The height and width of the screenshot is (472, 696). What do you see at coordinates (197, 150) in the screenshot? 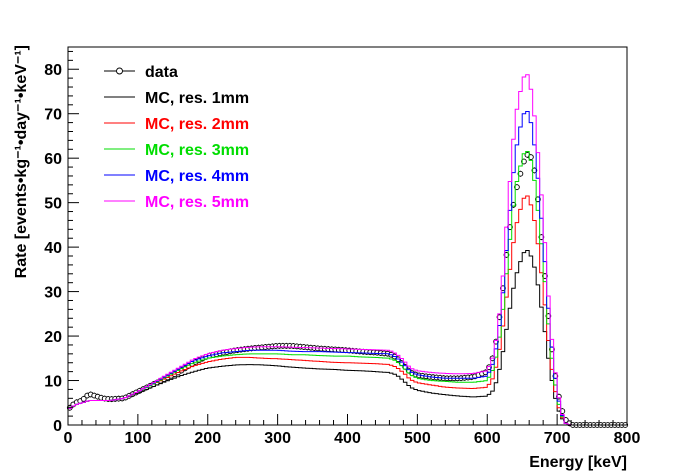
I see `legend-label-3: MC, res. 3mm` at bounding box center [197, 150].